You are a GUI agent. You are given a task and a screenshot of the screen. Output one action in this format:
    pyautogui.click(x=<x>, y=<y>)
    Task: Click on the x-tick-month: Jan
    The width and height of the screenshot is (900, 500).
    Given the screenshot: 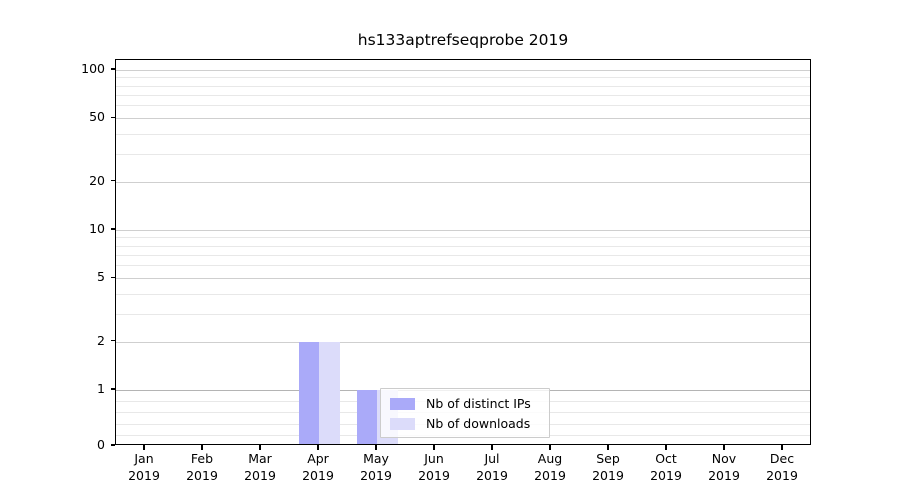 What is the action you would take?
    pyautogui.click(x=144, y=458)
    